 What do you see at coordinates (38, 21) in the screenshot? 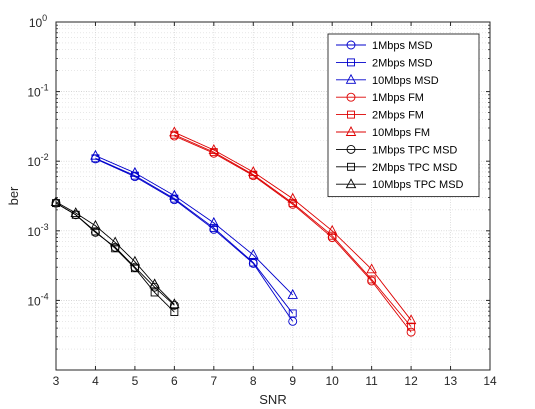
I see `y-tick-label: 10⁰` at bounding box center [38, 21].